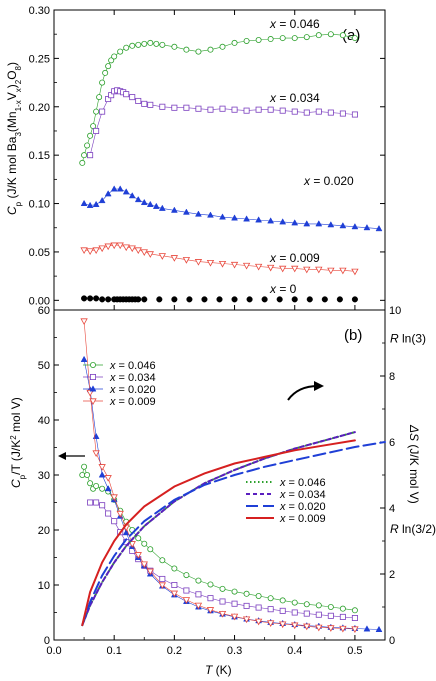  I want to click on panel-b-xtick-label: 0.3, so click(234, 651).